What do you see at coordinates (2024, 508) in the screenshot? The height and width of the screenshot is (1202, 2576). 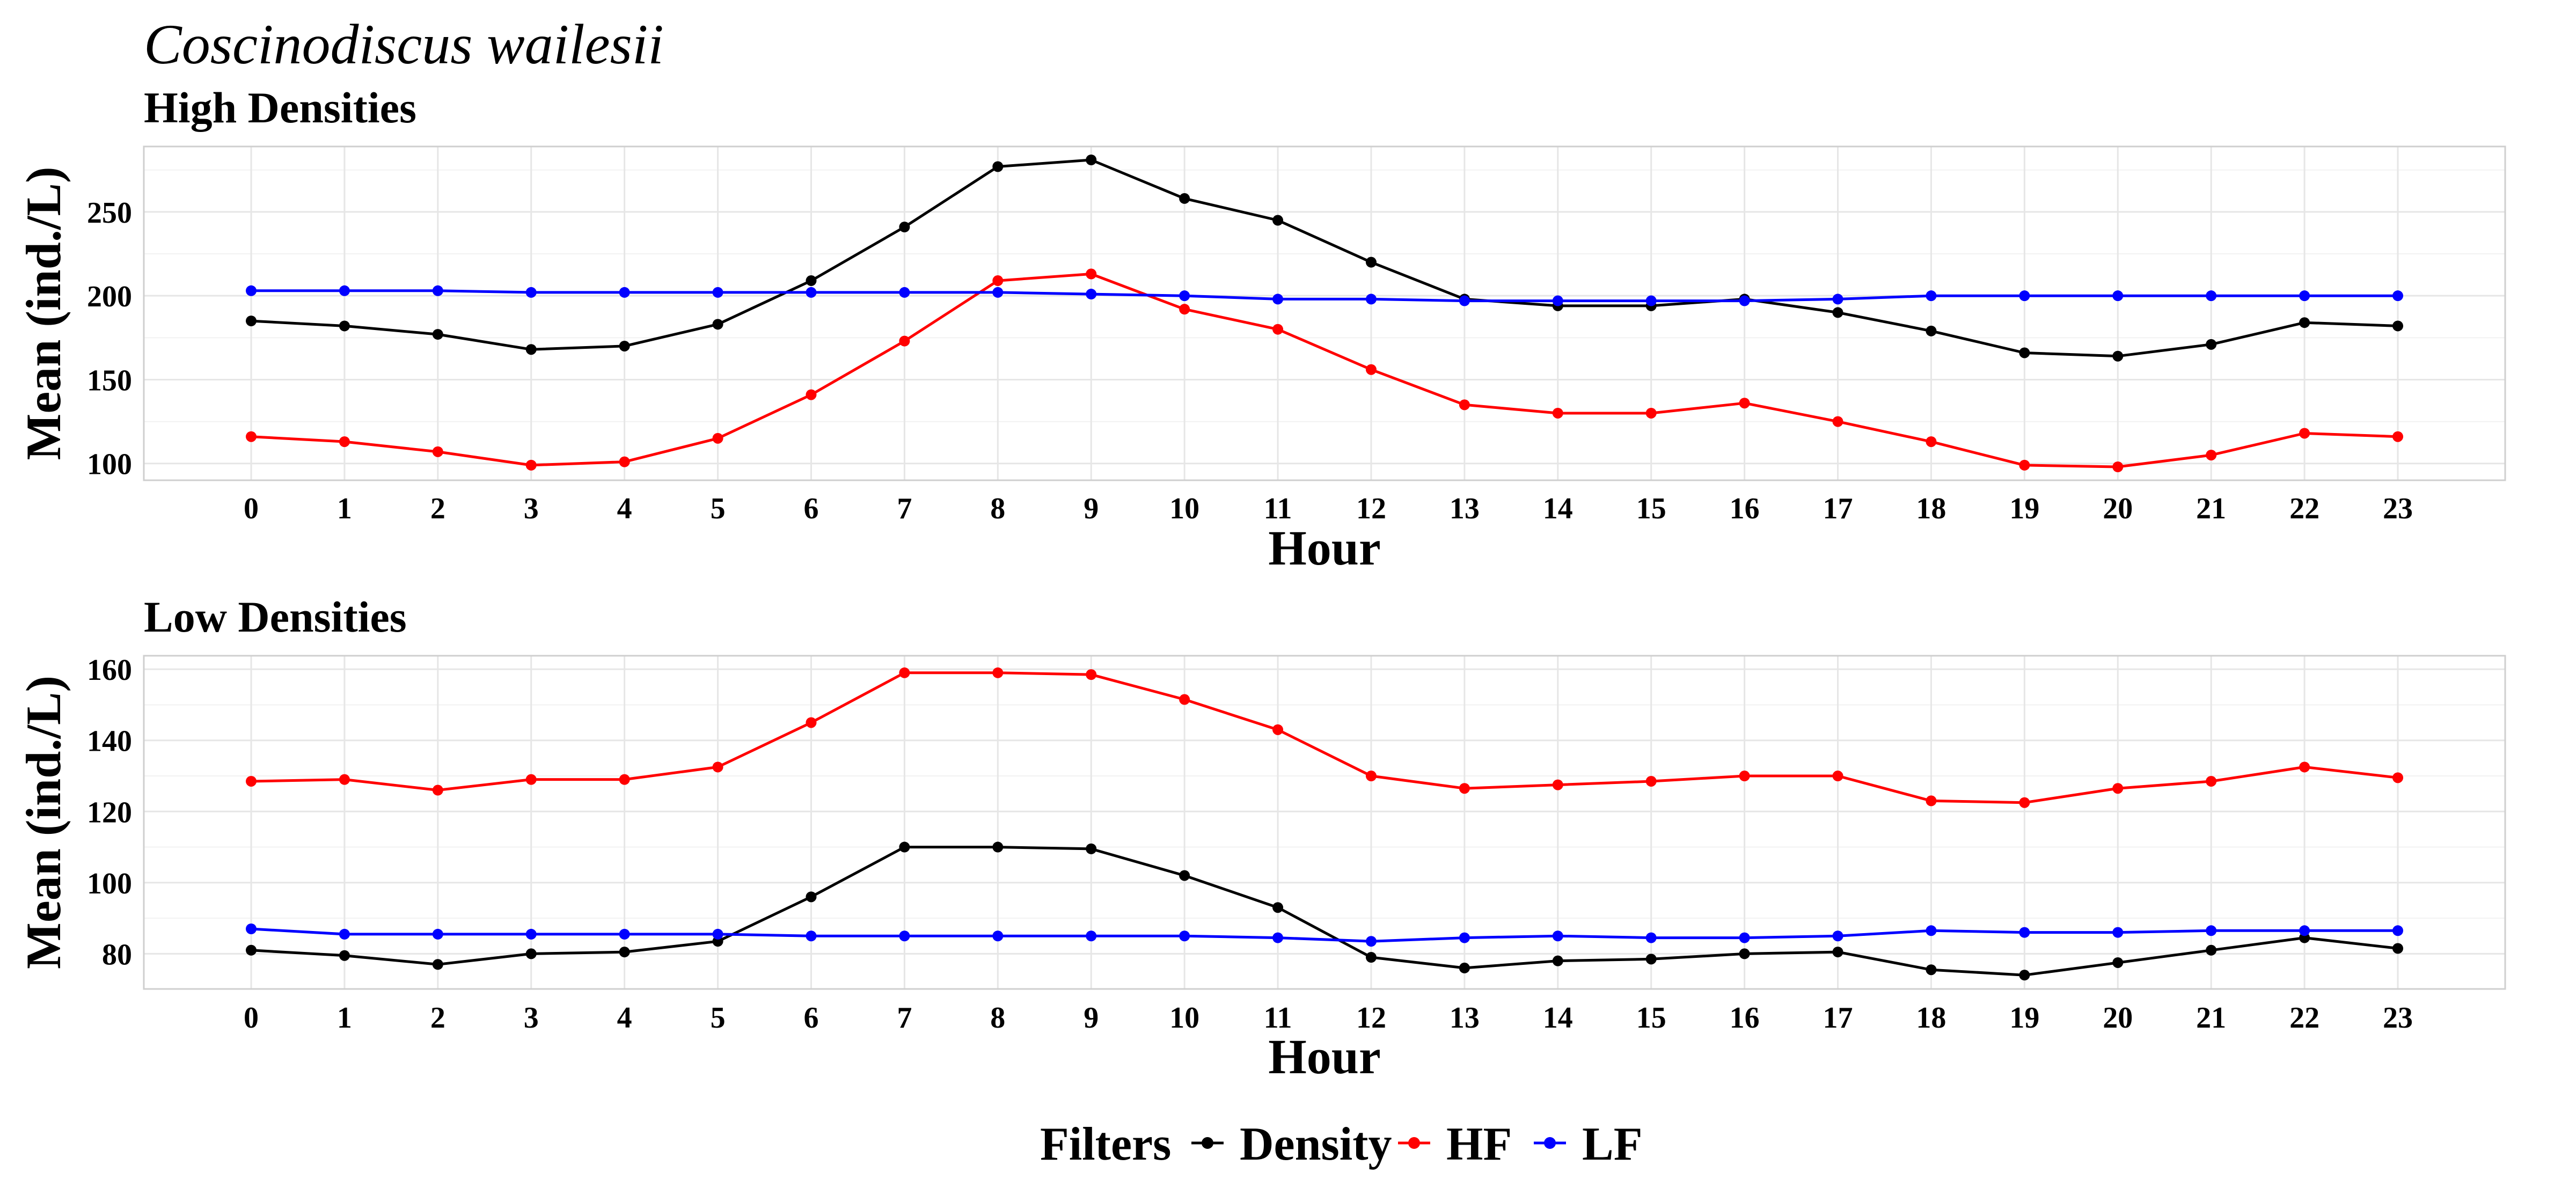 I see `x-tick-label: 19` at bounding box center [2024, 508].